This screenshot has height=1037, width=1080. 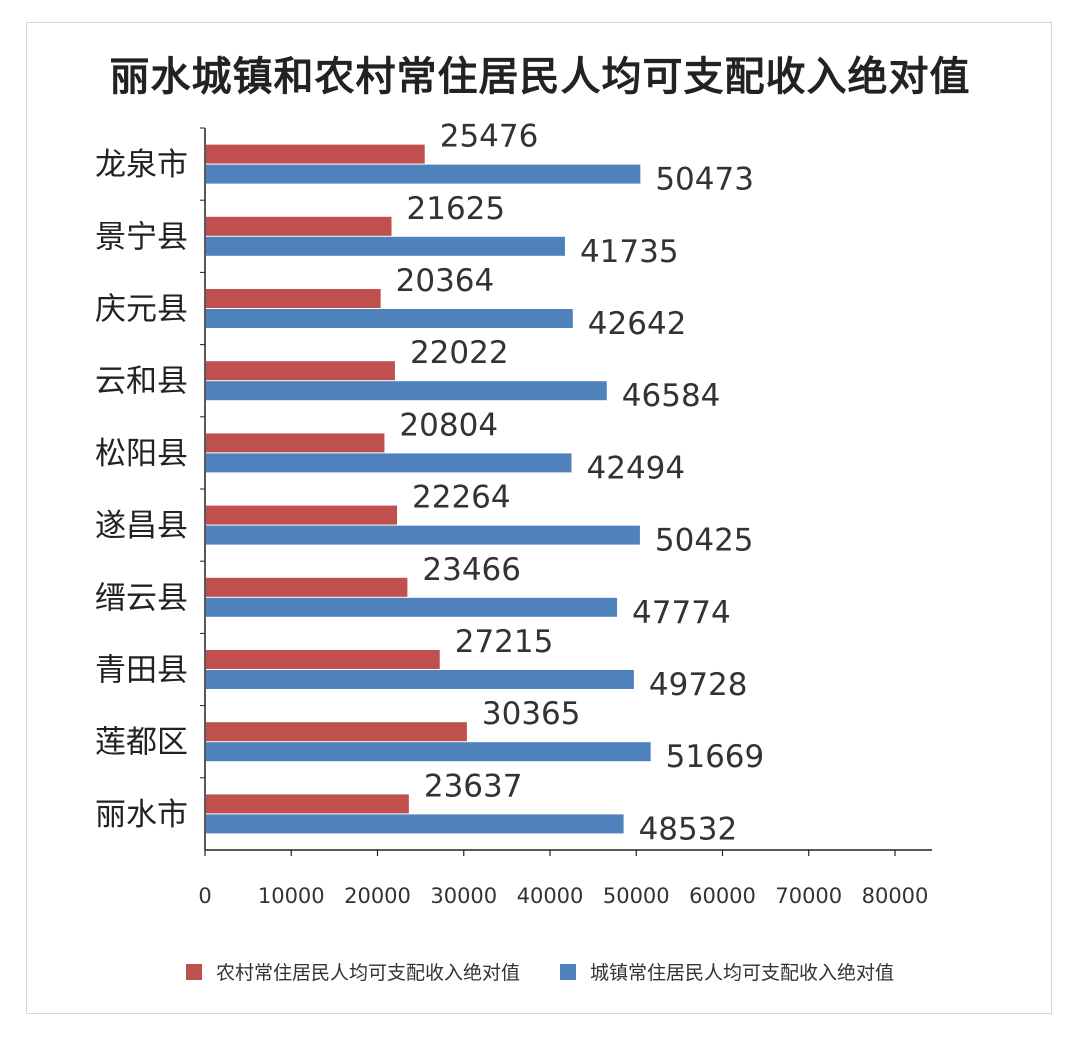 I want to click on x-tick-label: 40000, so click(x=550, y=896).